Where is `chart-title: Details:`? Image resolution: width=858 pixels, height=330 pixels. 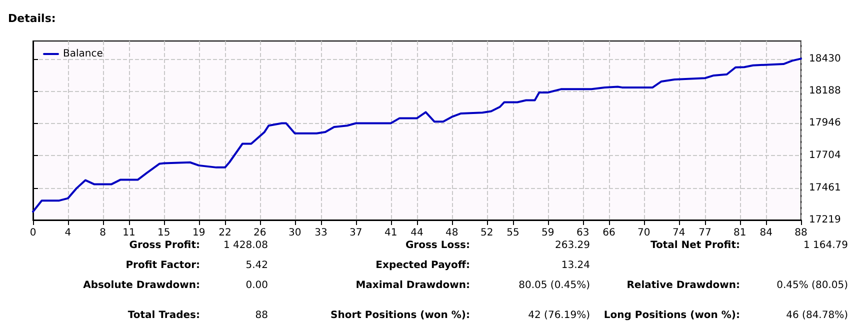
chart-title: Details: is located at coordinates (32, 18).